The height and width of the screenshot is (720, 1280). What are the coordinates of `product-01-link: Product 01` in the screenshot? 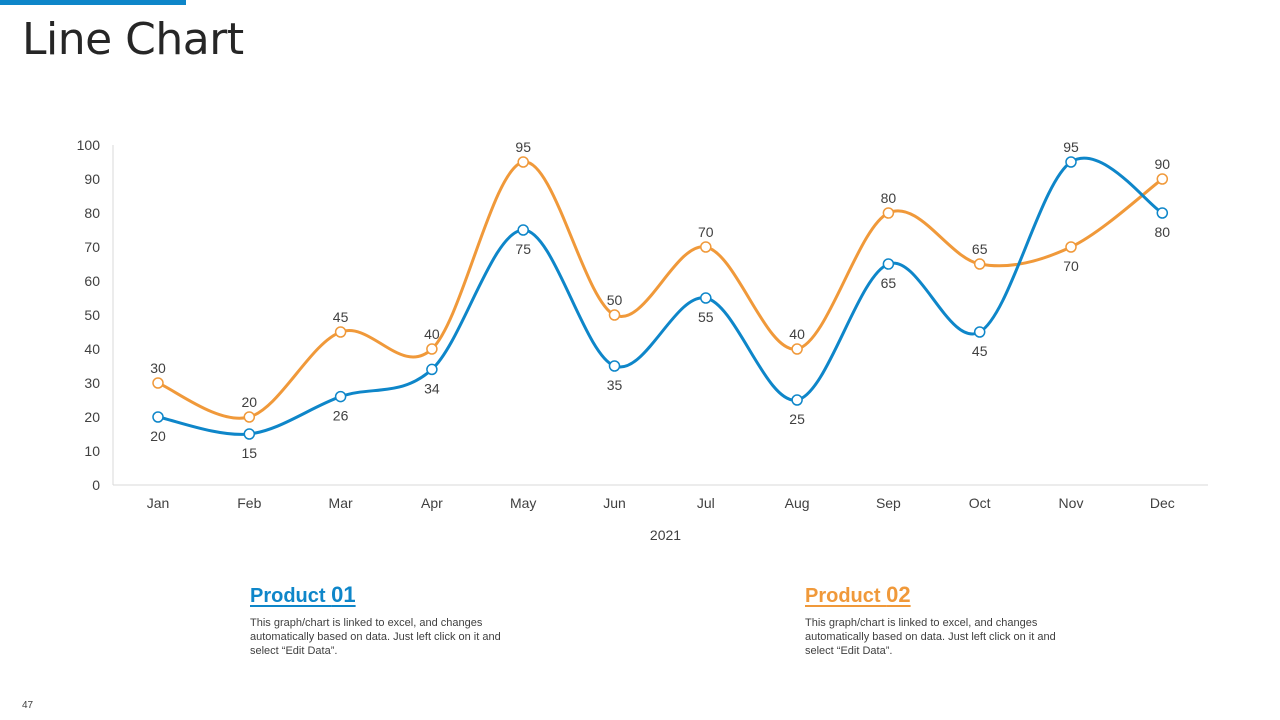 It's located at (303, 595).